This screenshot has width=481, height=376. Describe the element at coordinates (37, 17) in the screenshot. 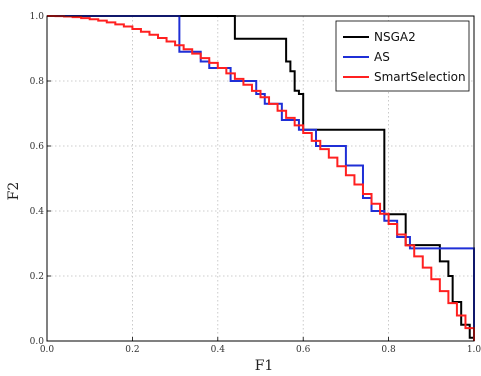

I see `y-tick-label: 1.0` at that location.